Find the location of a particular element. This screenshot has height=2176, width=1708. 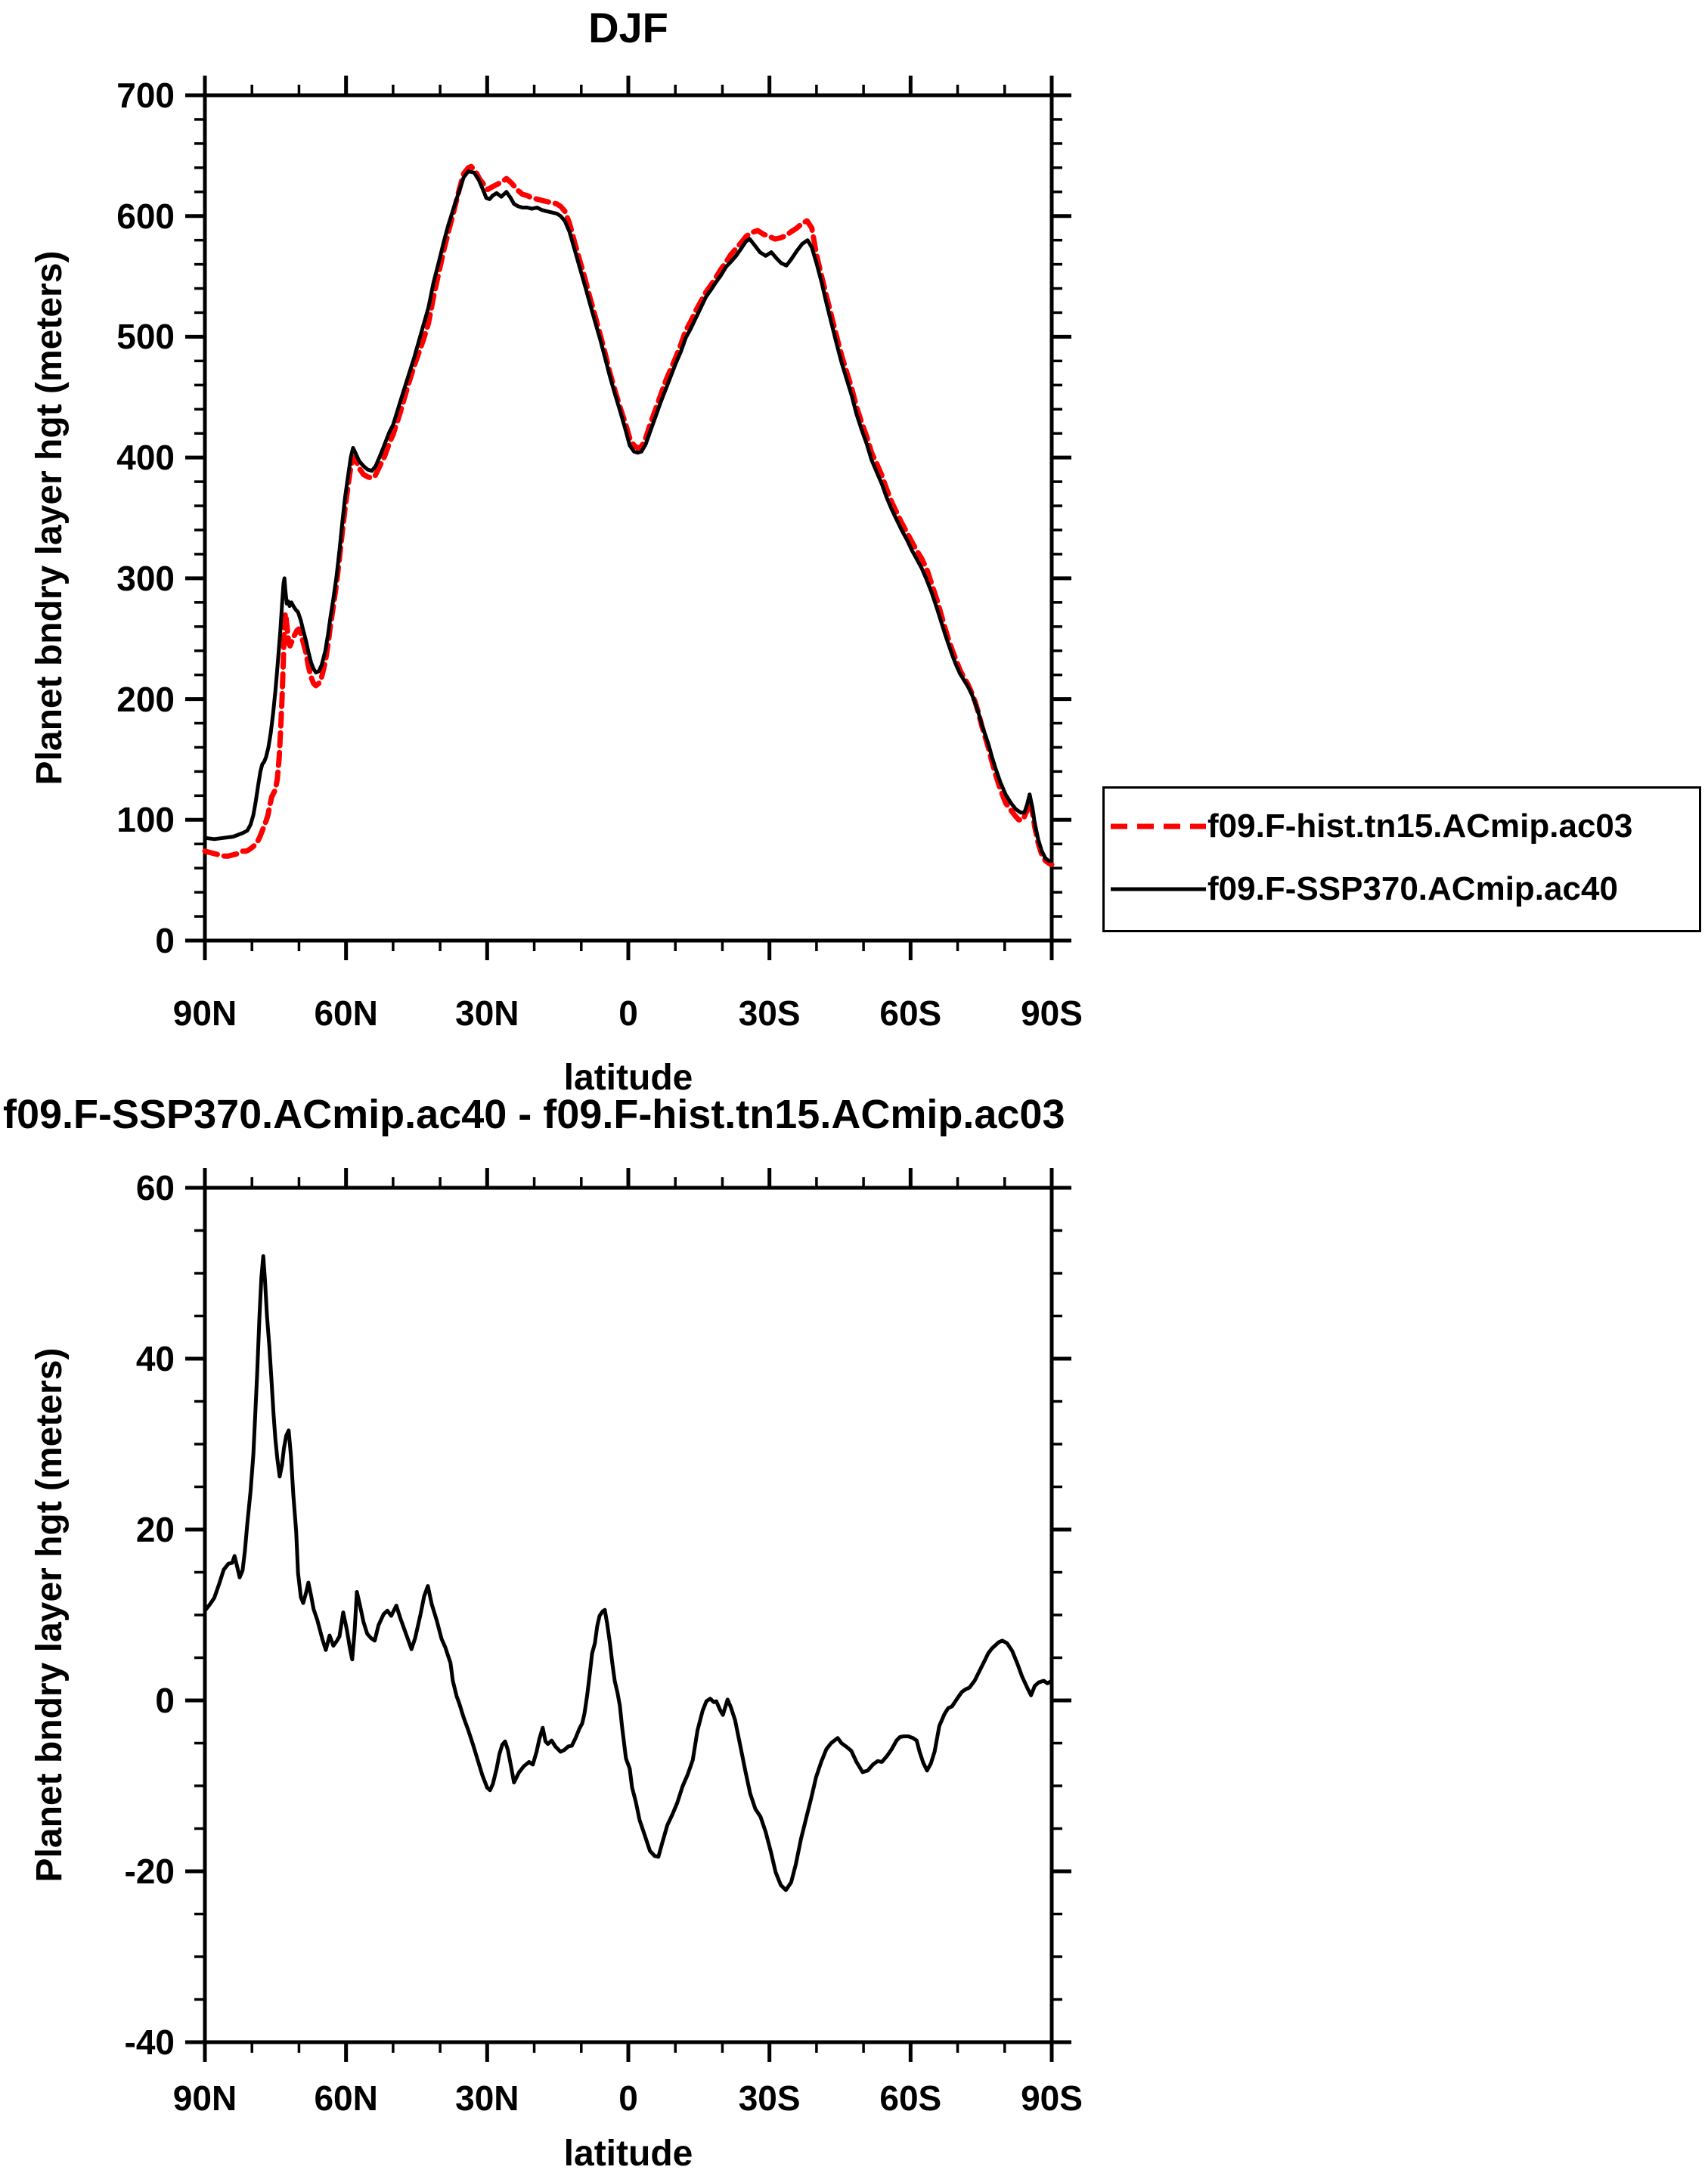

legend-solid-black-line-sample is located at coordinates (1158, 889).